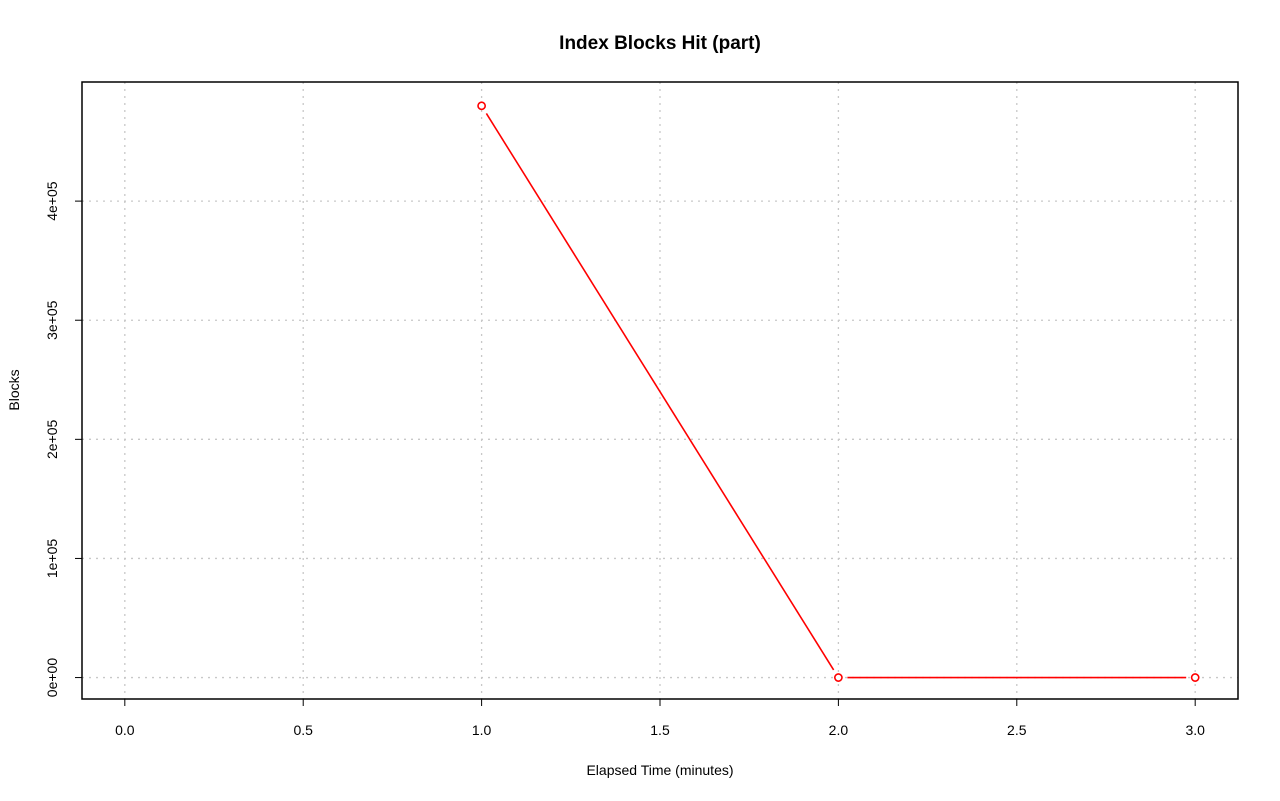 The image size is (1280, 801). Describe the element at coordinates (125, 730) in the screenshot. I see `x-tick-label: 0.0` at that location.